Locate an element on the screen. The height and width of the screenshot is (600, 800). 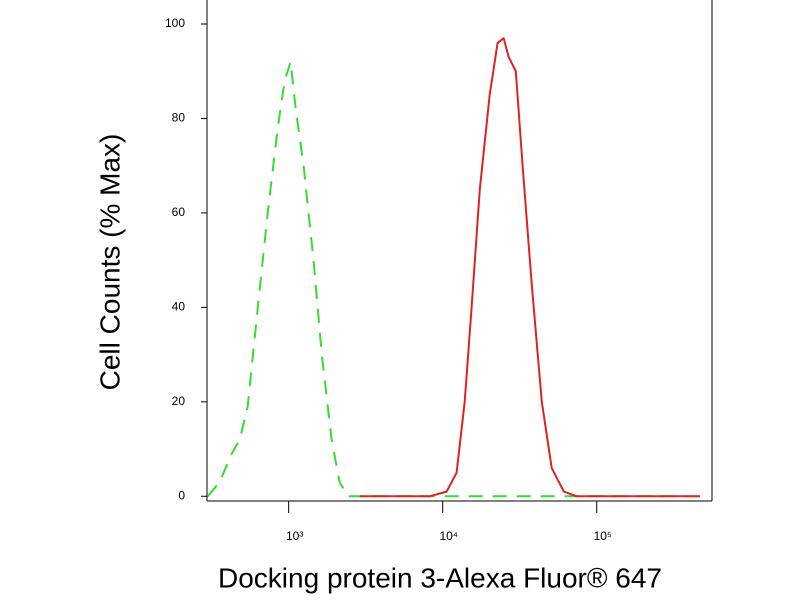
y-axis-title: Cell Counts (% Max) is located at coordinates (109, 262).